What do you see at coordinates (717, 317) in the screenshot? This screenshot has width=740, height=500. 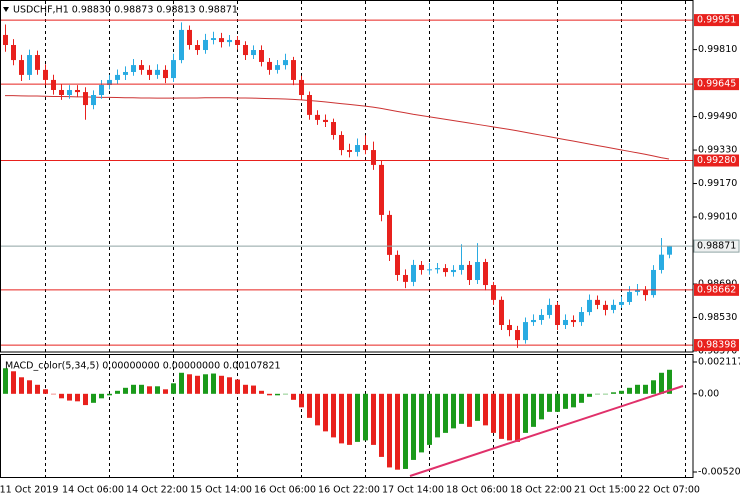 I see `y-tick-label: 0.98530` at bounding box center [717, 317].